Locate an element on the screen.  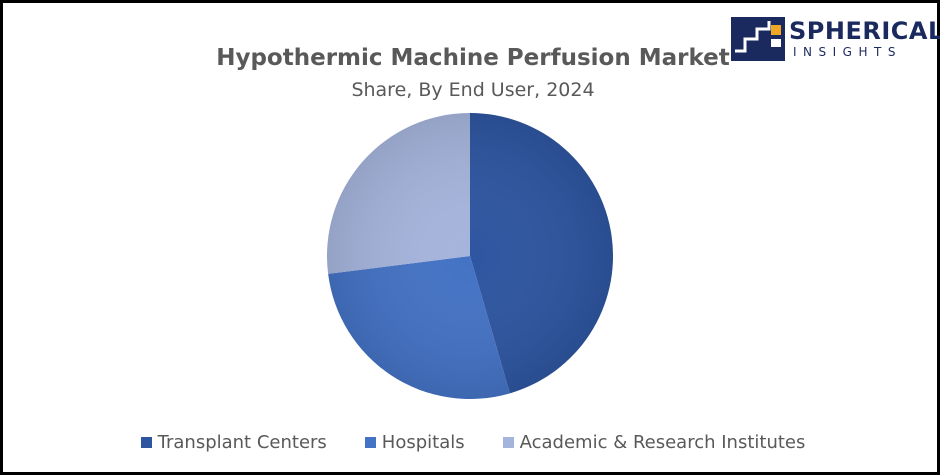
legend-item-academic-research-institutes: Academic & Research Institutes is located at coordinates (654, 442).